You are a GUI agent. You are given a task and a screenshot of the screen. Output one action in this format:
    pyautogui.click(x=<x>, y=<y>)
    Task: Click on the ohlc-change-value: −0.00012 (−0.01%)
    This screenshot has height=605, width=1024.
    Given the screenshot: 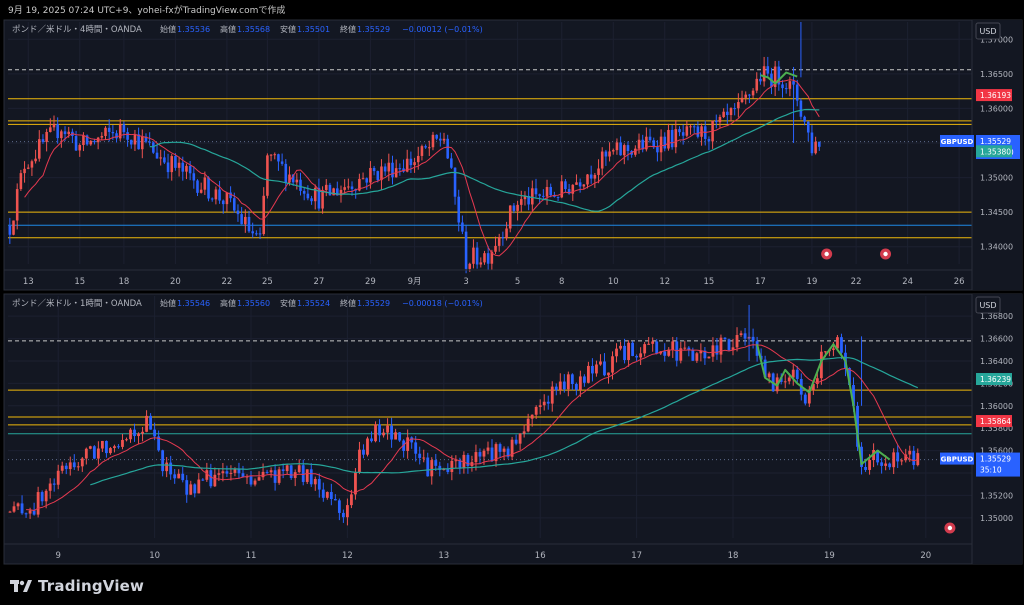 What is the action you would take?
    pyautogui.click(x=442, y=29)
    